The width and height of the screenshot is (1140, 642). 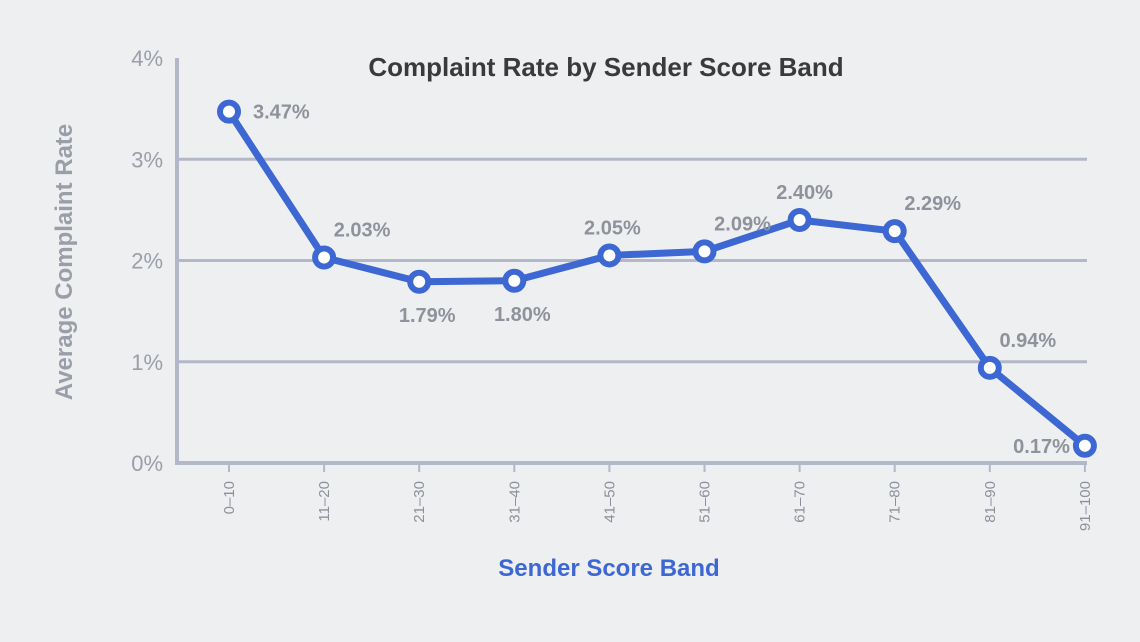 What do you see at coordinates (419, 502) in the screenshot?
I see `x-tick-label: 21–30` at bounding box center [419, 502].